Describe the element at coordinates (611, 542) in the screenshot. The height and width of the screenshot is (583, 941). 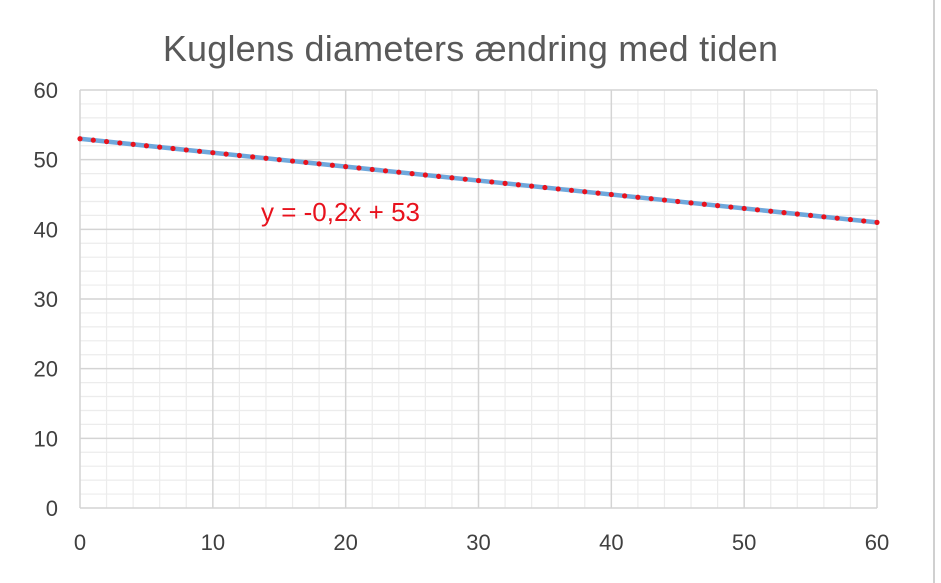
I see `x-tick-label: 40` at that location.